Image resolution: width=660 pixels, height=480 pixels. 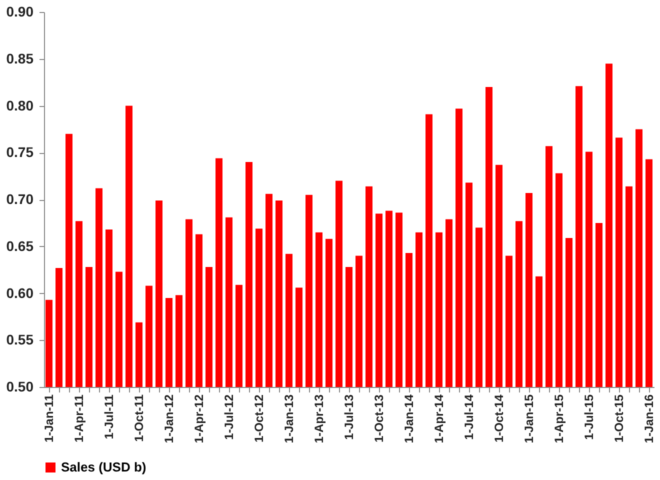 I want to click on y-tick-label: 0.60, so click(x=20, y=292).